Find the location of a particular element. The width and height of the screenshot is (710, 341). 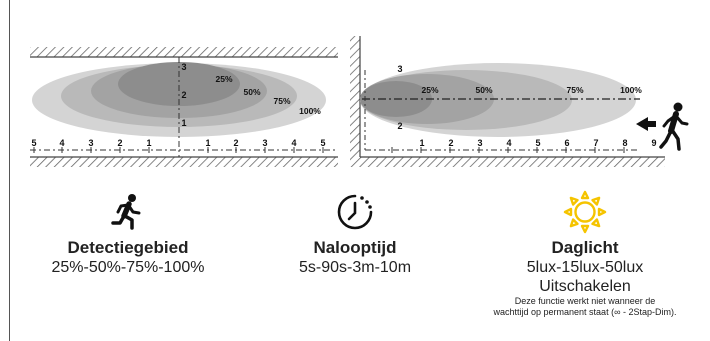

ceiling-zone-labels: 25% 50% 75% 100% is located at coordinates (268, 95).